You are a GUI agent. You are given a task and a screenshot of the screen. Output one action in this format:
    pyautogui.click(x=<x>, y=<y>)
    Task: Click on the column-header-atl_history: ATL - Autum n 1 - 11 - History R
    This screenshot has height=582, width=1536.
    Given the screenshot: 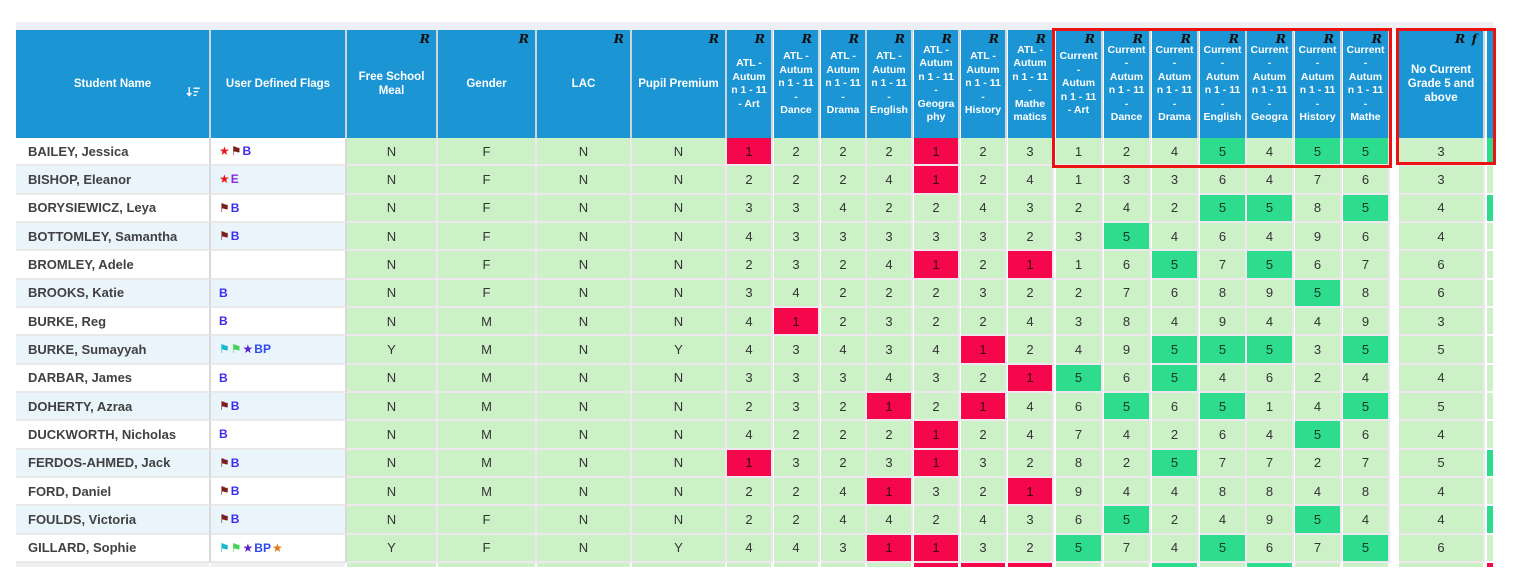 What is the action you would take?
    pyautogui.click(x=984, y=84)
    